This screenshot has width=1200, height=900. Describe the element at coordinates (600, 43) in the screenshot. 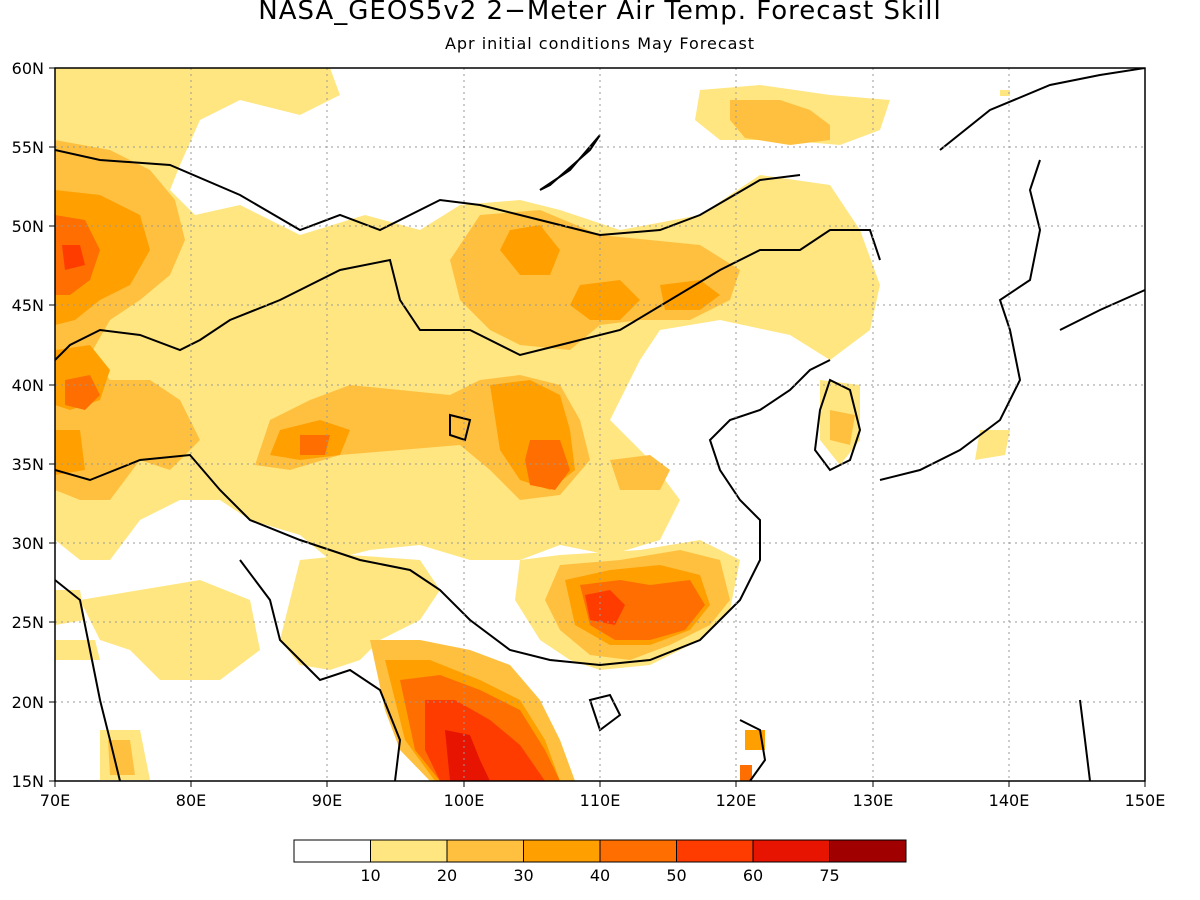

I see `chart-subtitle: Apr initial conditions May Forecast` at that location.